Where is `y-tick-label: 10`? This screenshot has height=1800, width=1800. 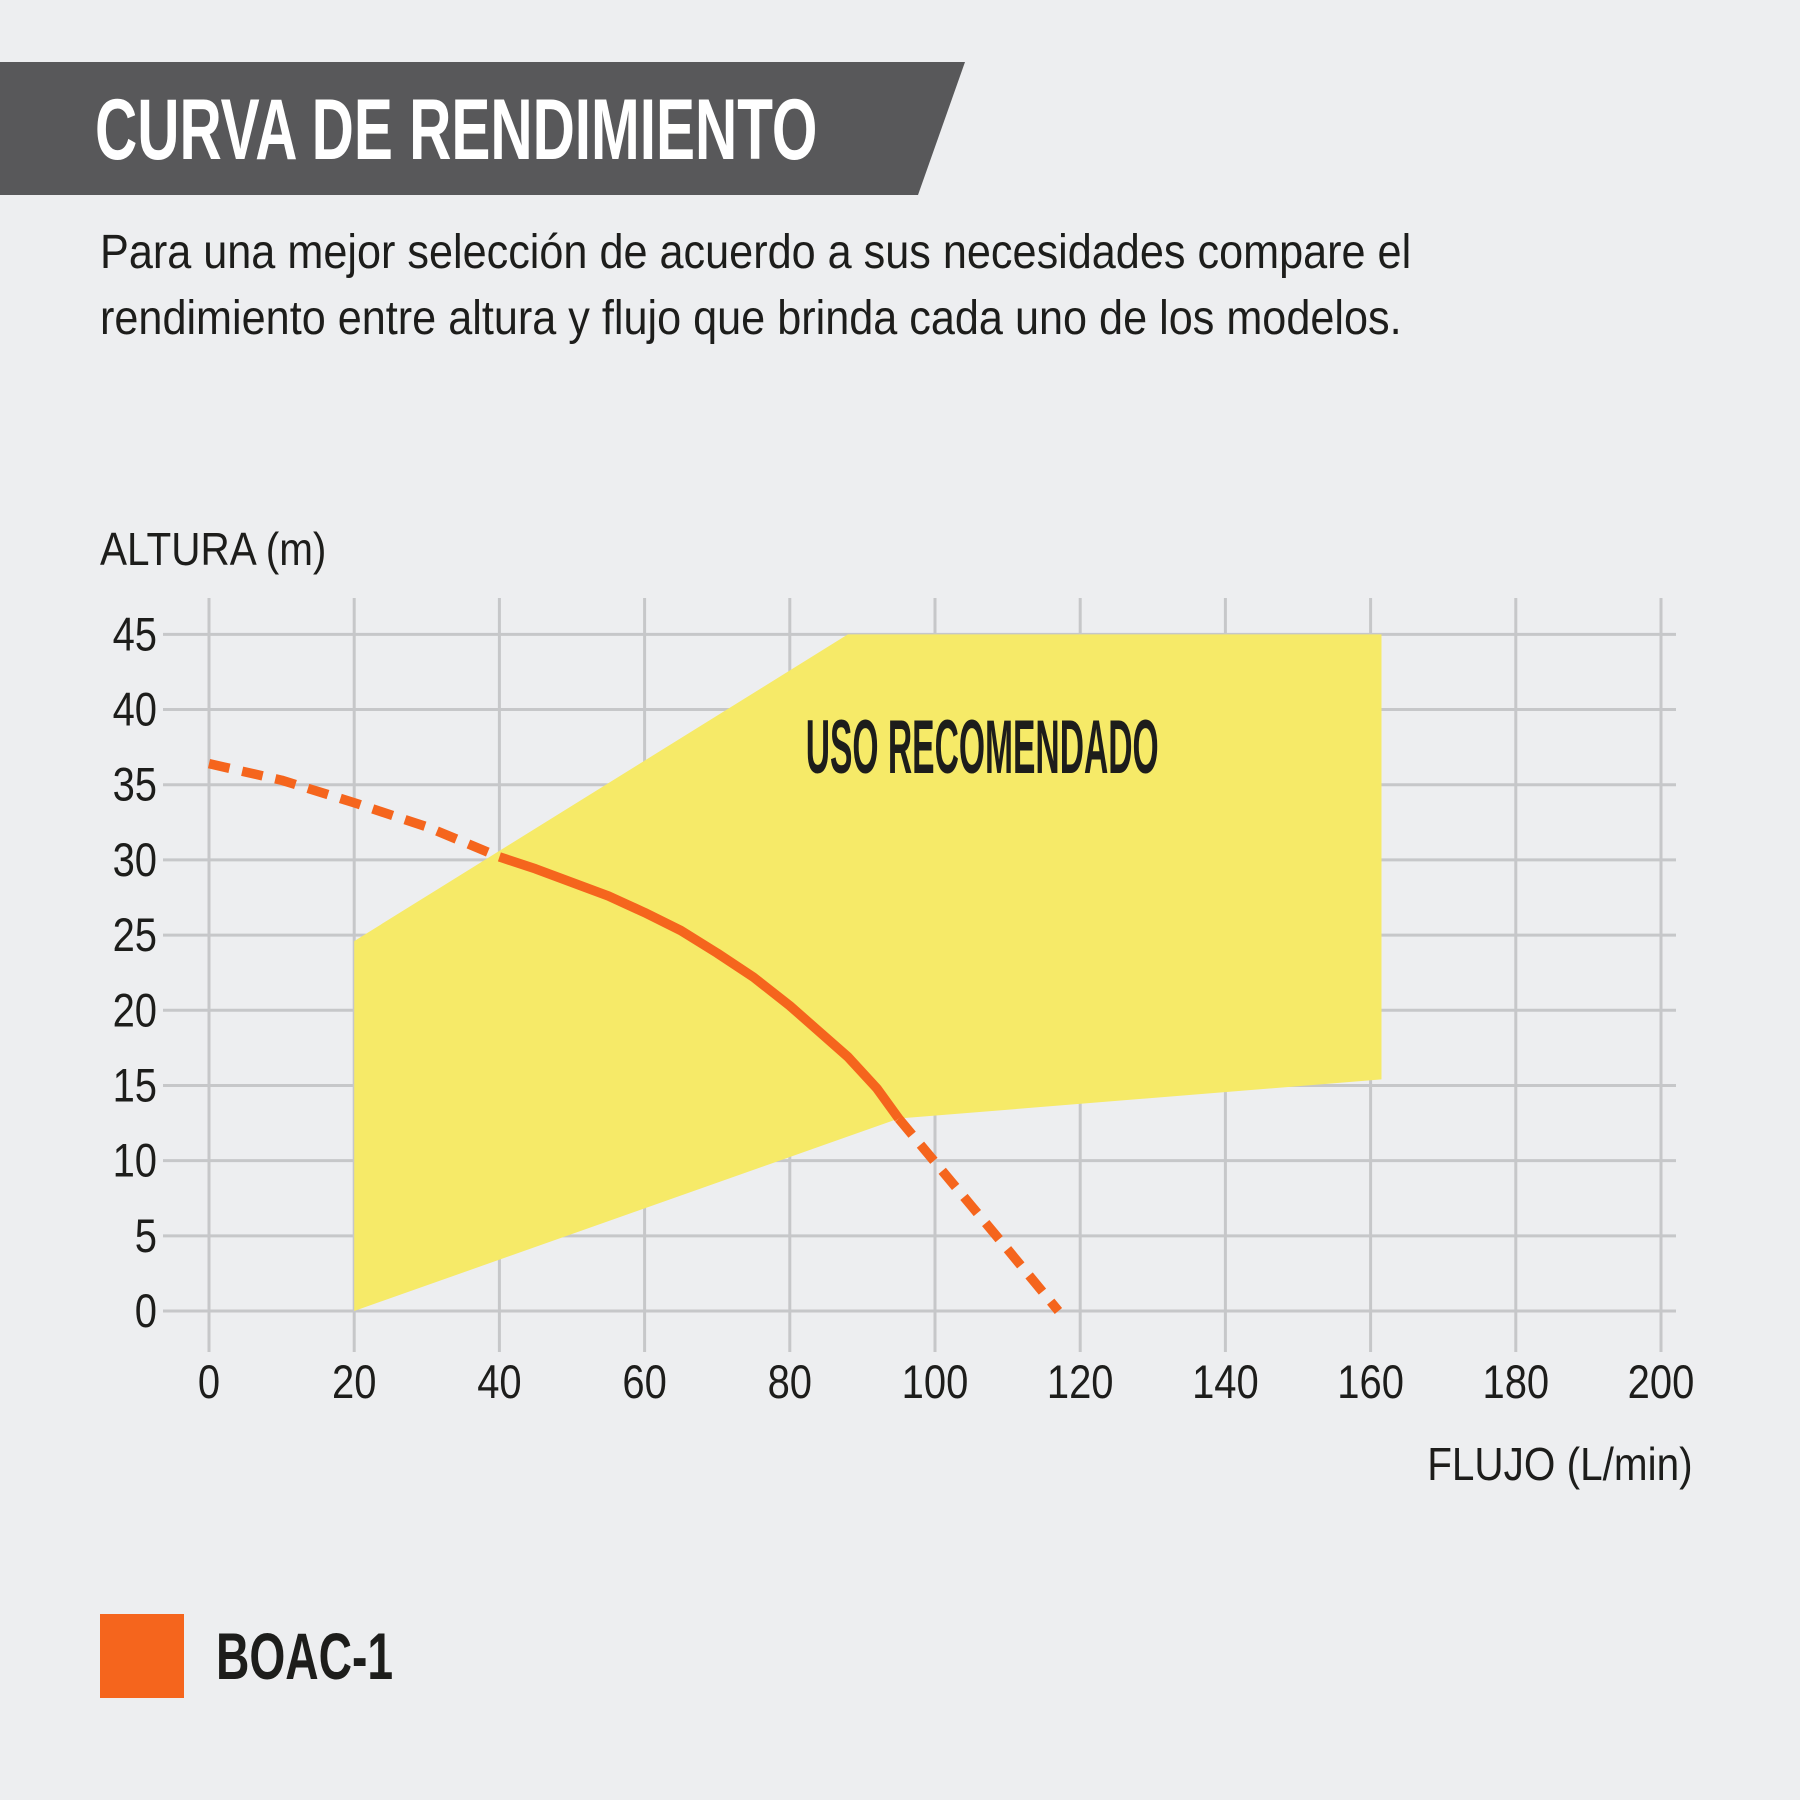
y-tick-label: 10 is located at coordinates (135, 1162).